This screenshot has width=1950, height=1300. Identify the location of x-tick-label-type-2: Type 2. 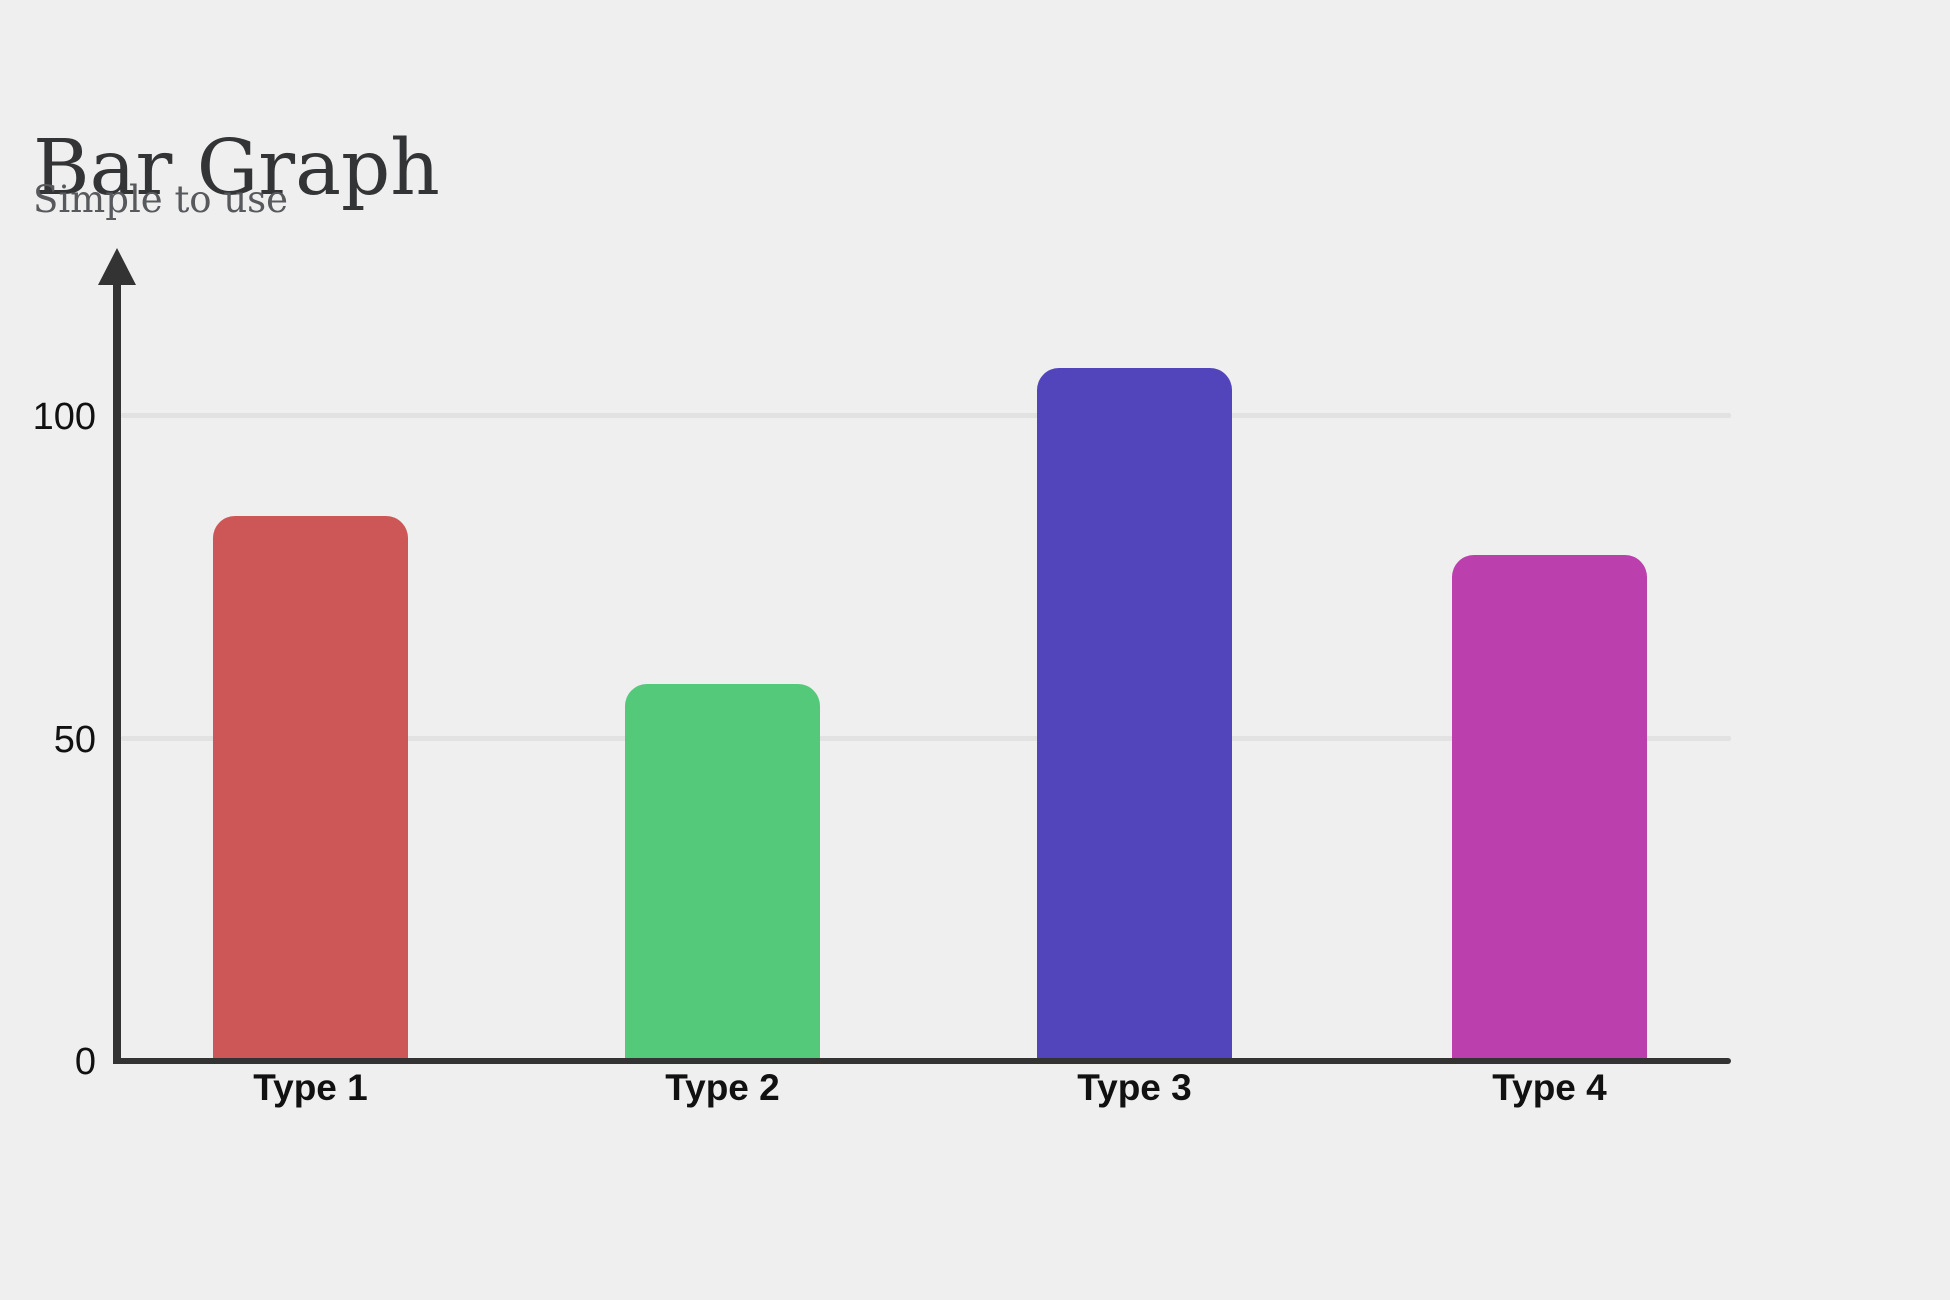
(722, 1087).